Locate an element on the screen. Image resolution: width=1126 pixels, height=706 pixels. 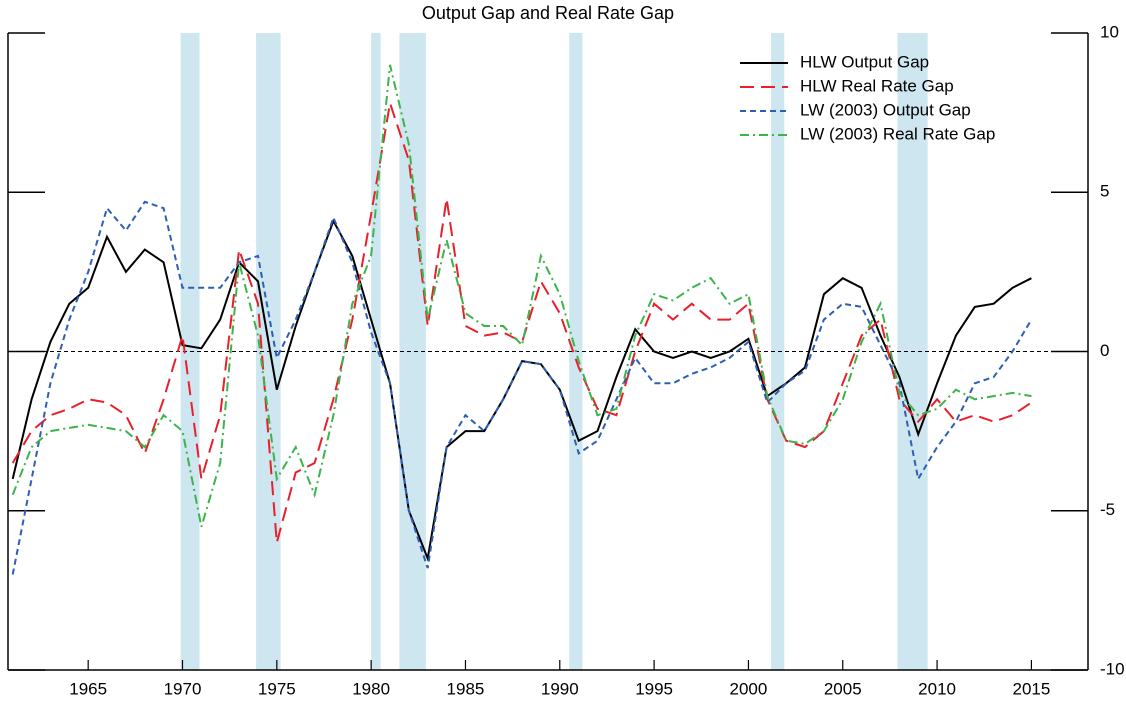
x-tick-label: 2005 is located at coordinates (843, 688).